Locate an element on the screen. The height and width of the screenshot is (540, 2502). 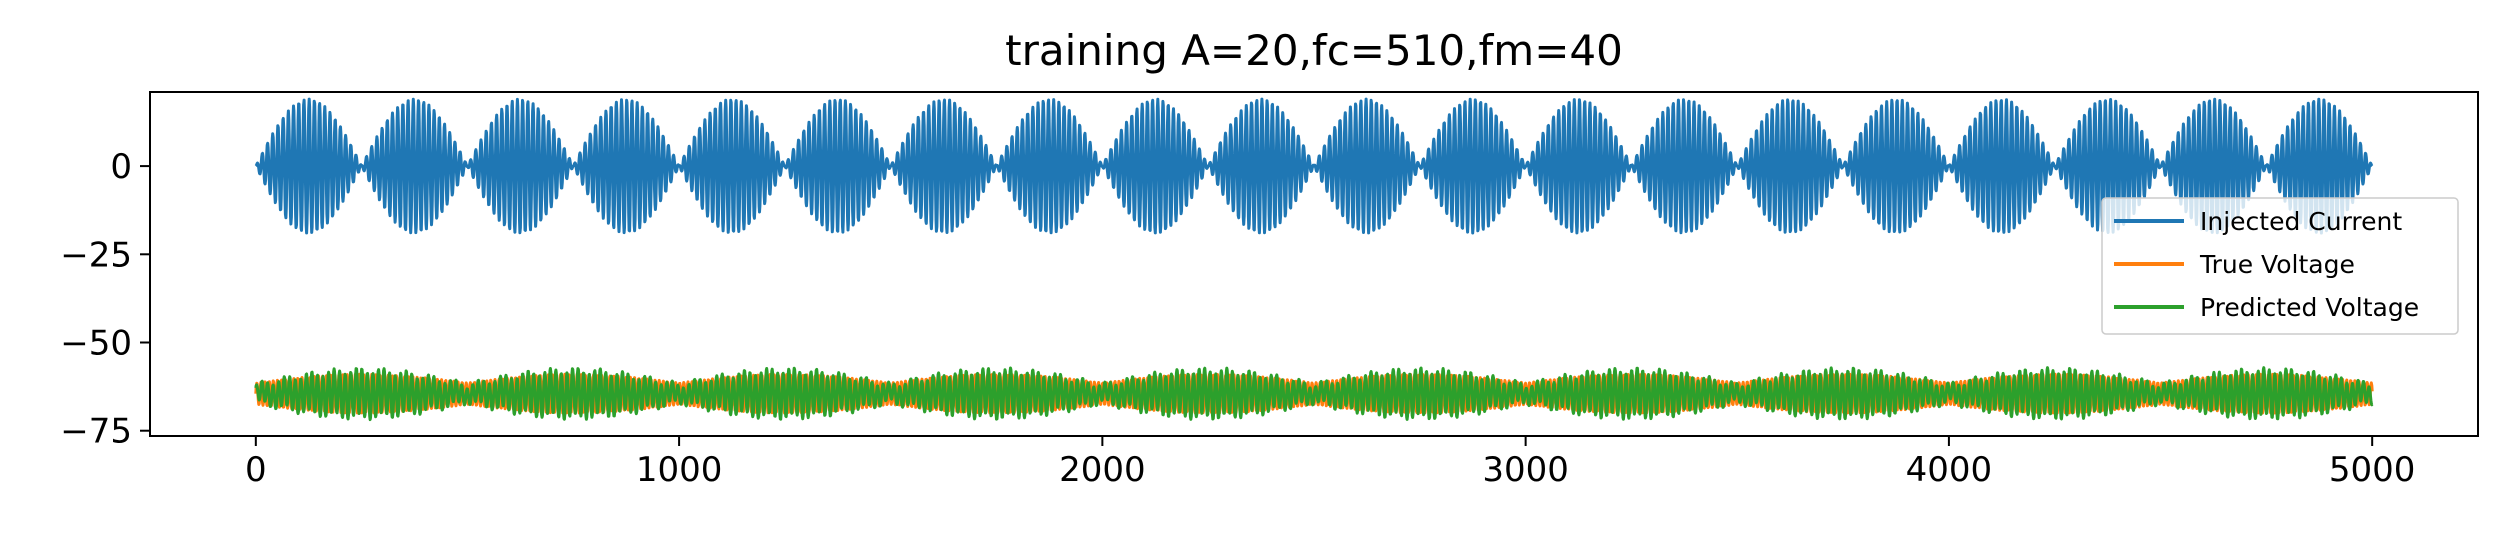
legend-label-injected-current: Injected Current is located at coordinates (2301, 221).